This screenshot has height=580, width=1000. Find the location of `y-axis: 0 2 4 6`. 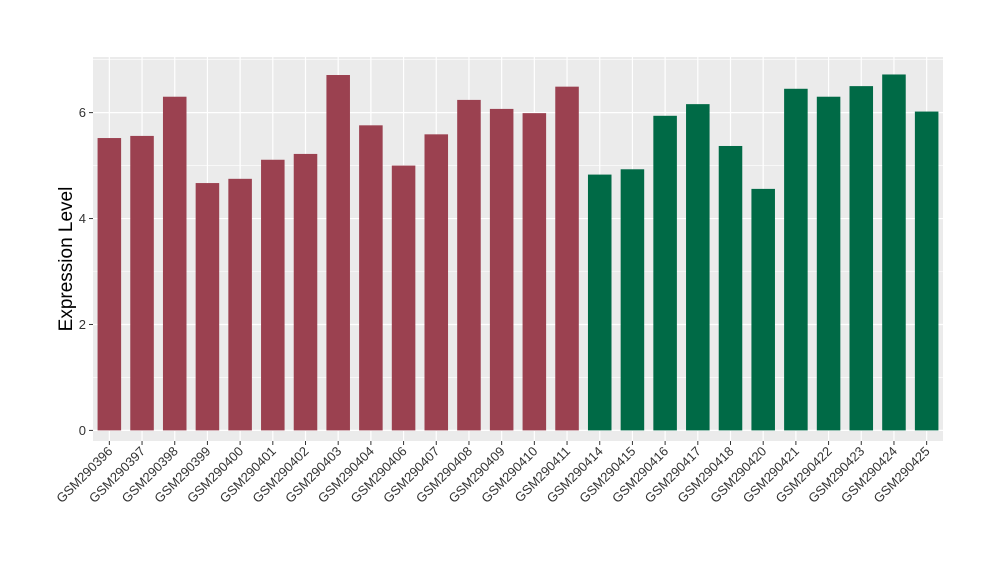

y-axis: 0 2 4 6 is located at coordinates (86, 271).